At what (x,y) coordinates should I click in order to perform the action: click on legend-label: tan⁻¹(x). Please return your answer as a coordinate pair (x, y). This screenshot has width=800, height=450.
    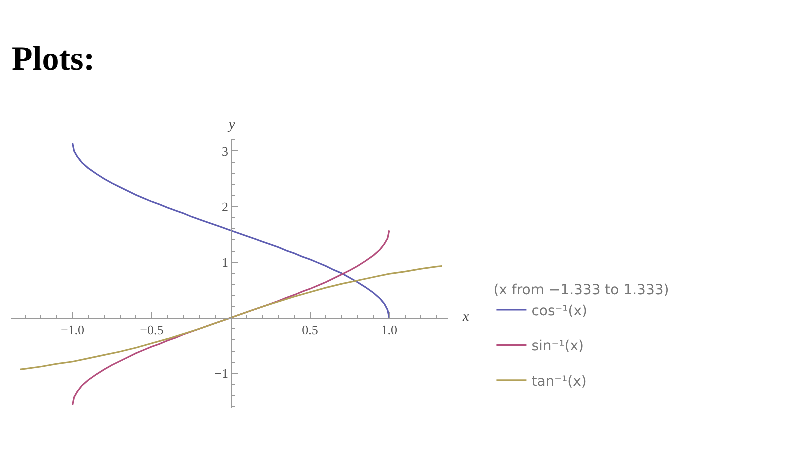
    Looking at the image, I should click on (559, 382).